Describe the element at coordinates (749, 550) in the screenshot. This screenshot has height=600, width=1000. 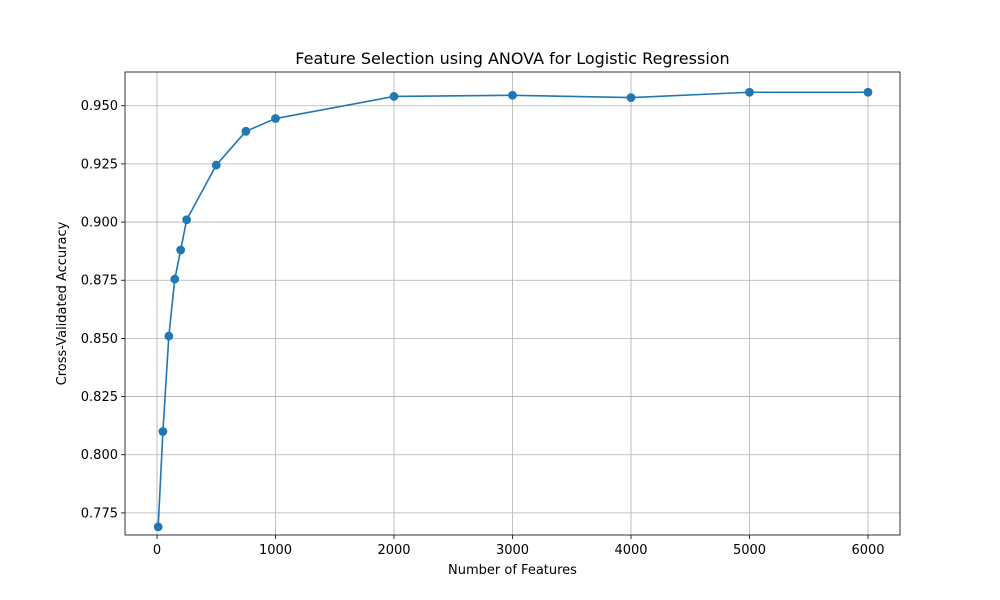
I see `x-tick-label: 5000` at that location.